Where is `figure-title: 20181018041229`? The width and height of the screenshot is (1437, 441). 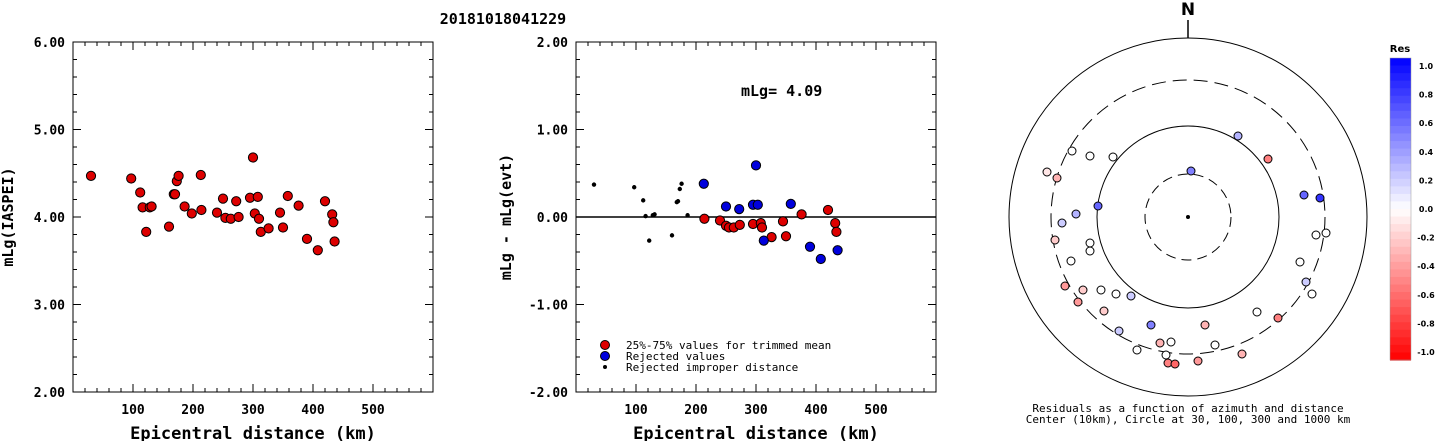 figure-title: 20181018041229 is located at coordinates (503, 19).